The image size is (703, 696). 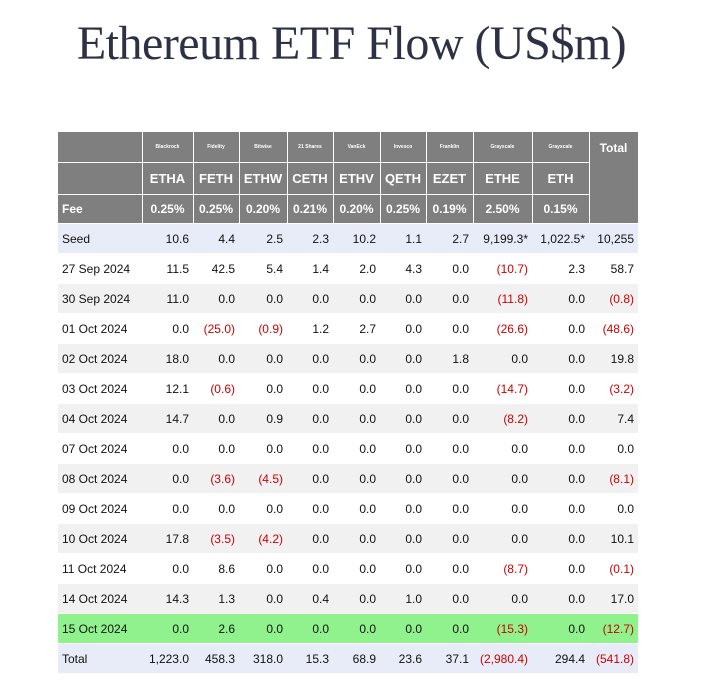 I want to click on ticker: CETH, so click(x=310, y=178).